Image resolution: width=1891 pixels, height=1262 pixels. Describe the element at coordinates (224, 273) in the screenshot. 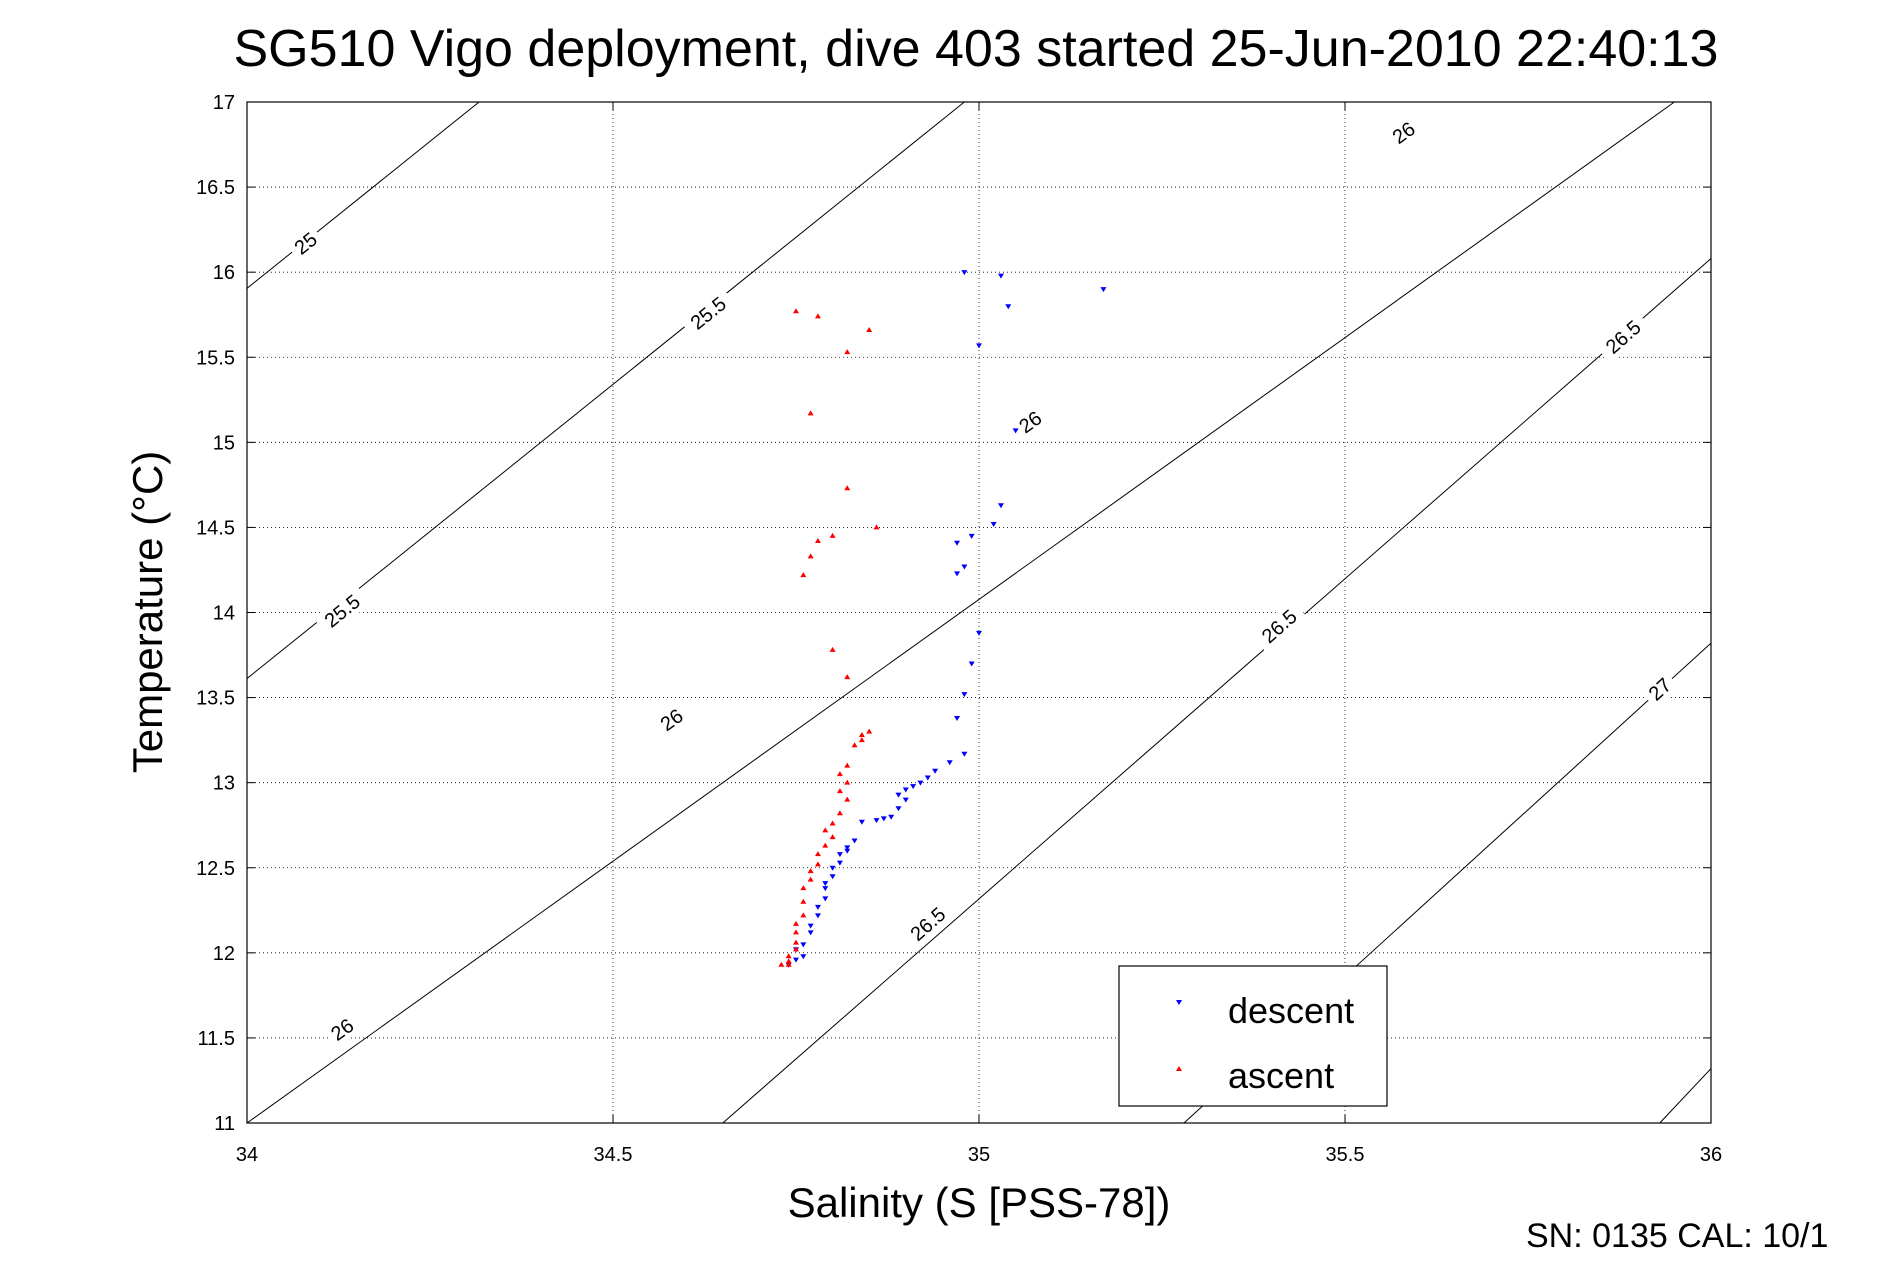

I see `y-tick-label: 16` at that location.